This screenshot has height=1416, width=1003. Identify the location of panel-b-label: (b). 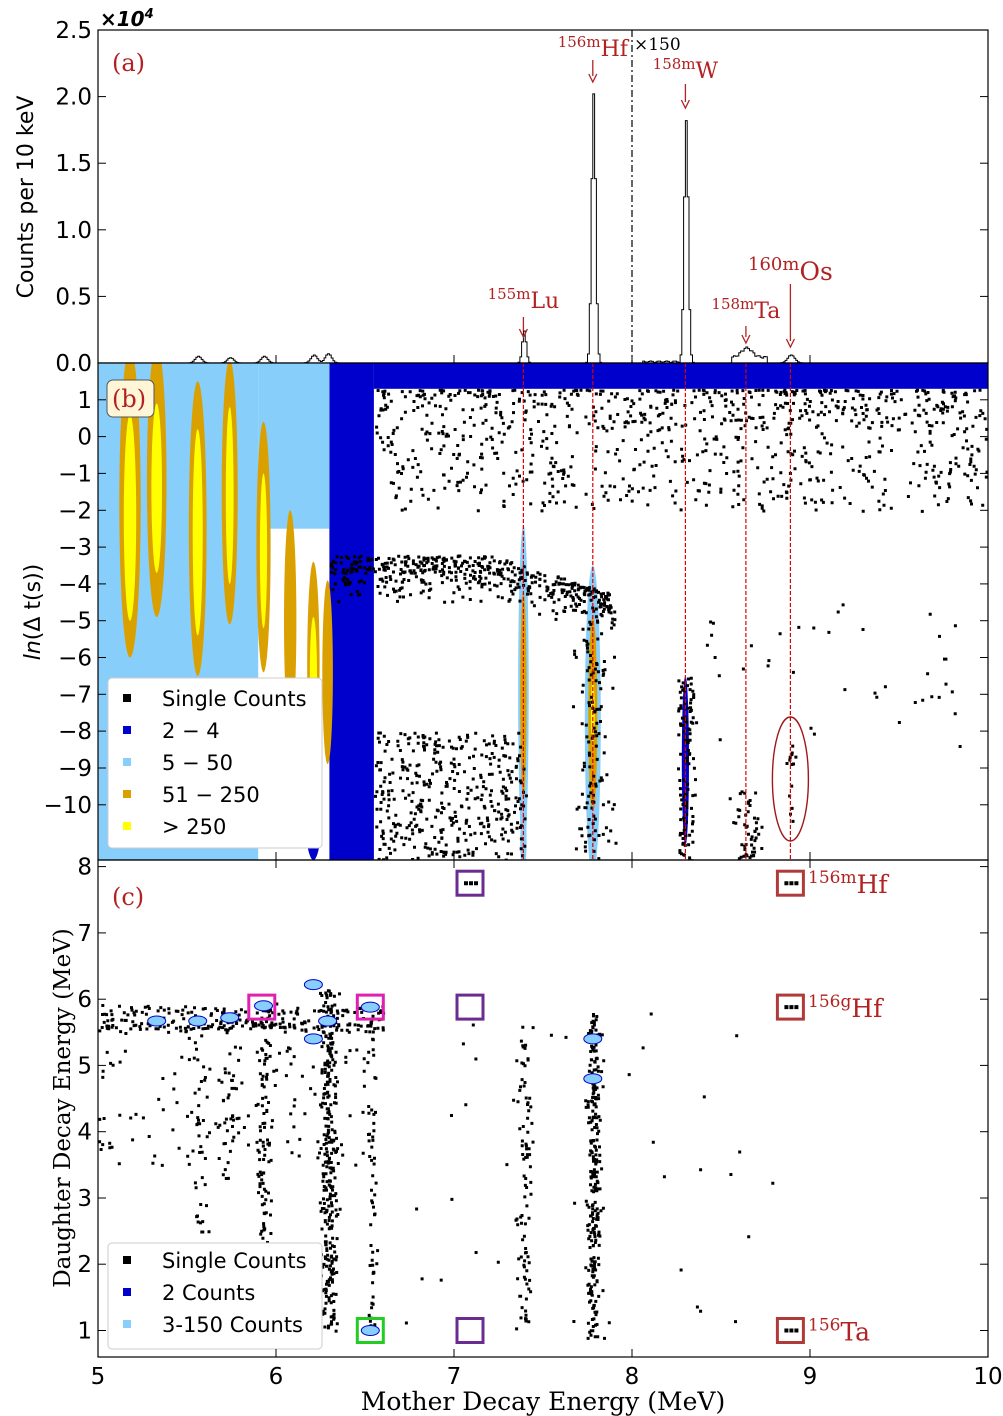
(129, 399).